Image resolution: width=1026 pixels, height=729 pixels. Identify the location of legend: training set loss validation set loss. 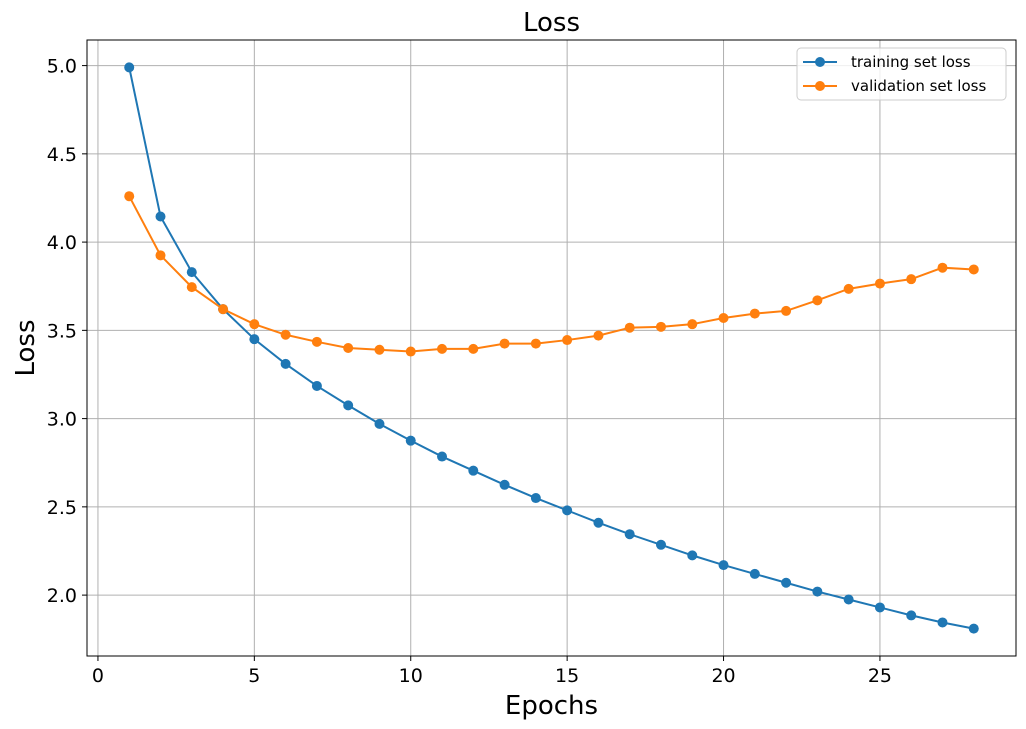
(901, 74).